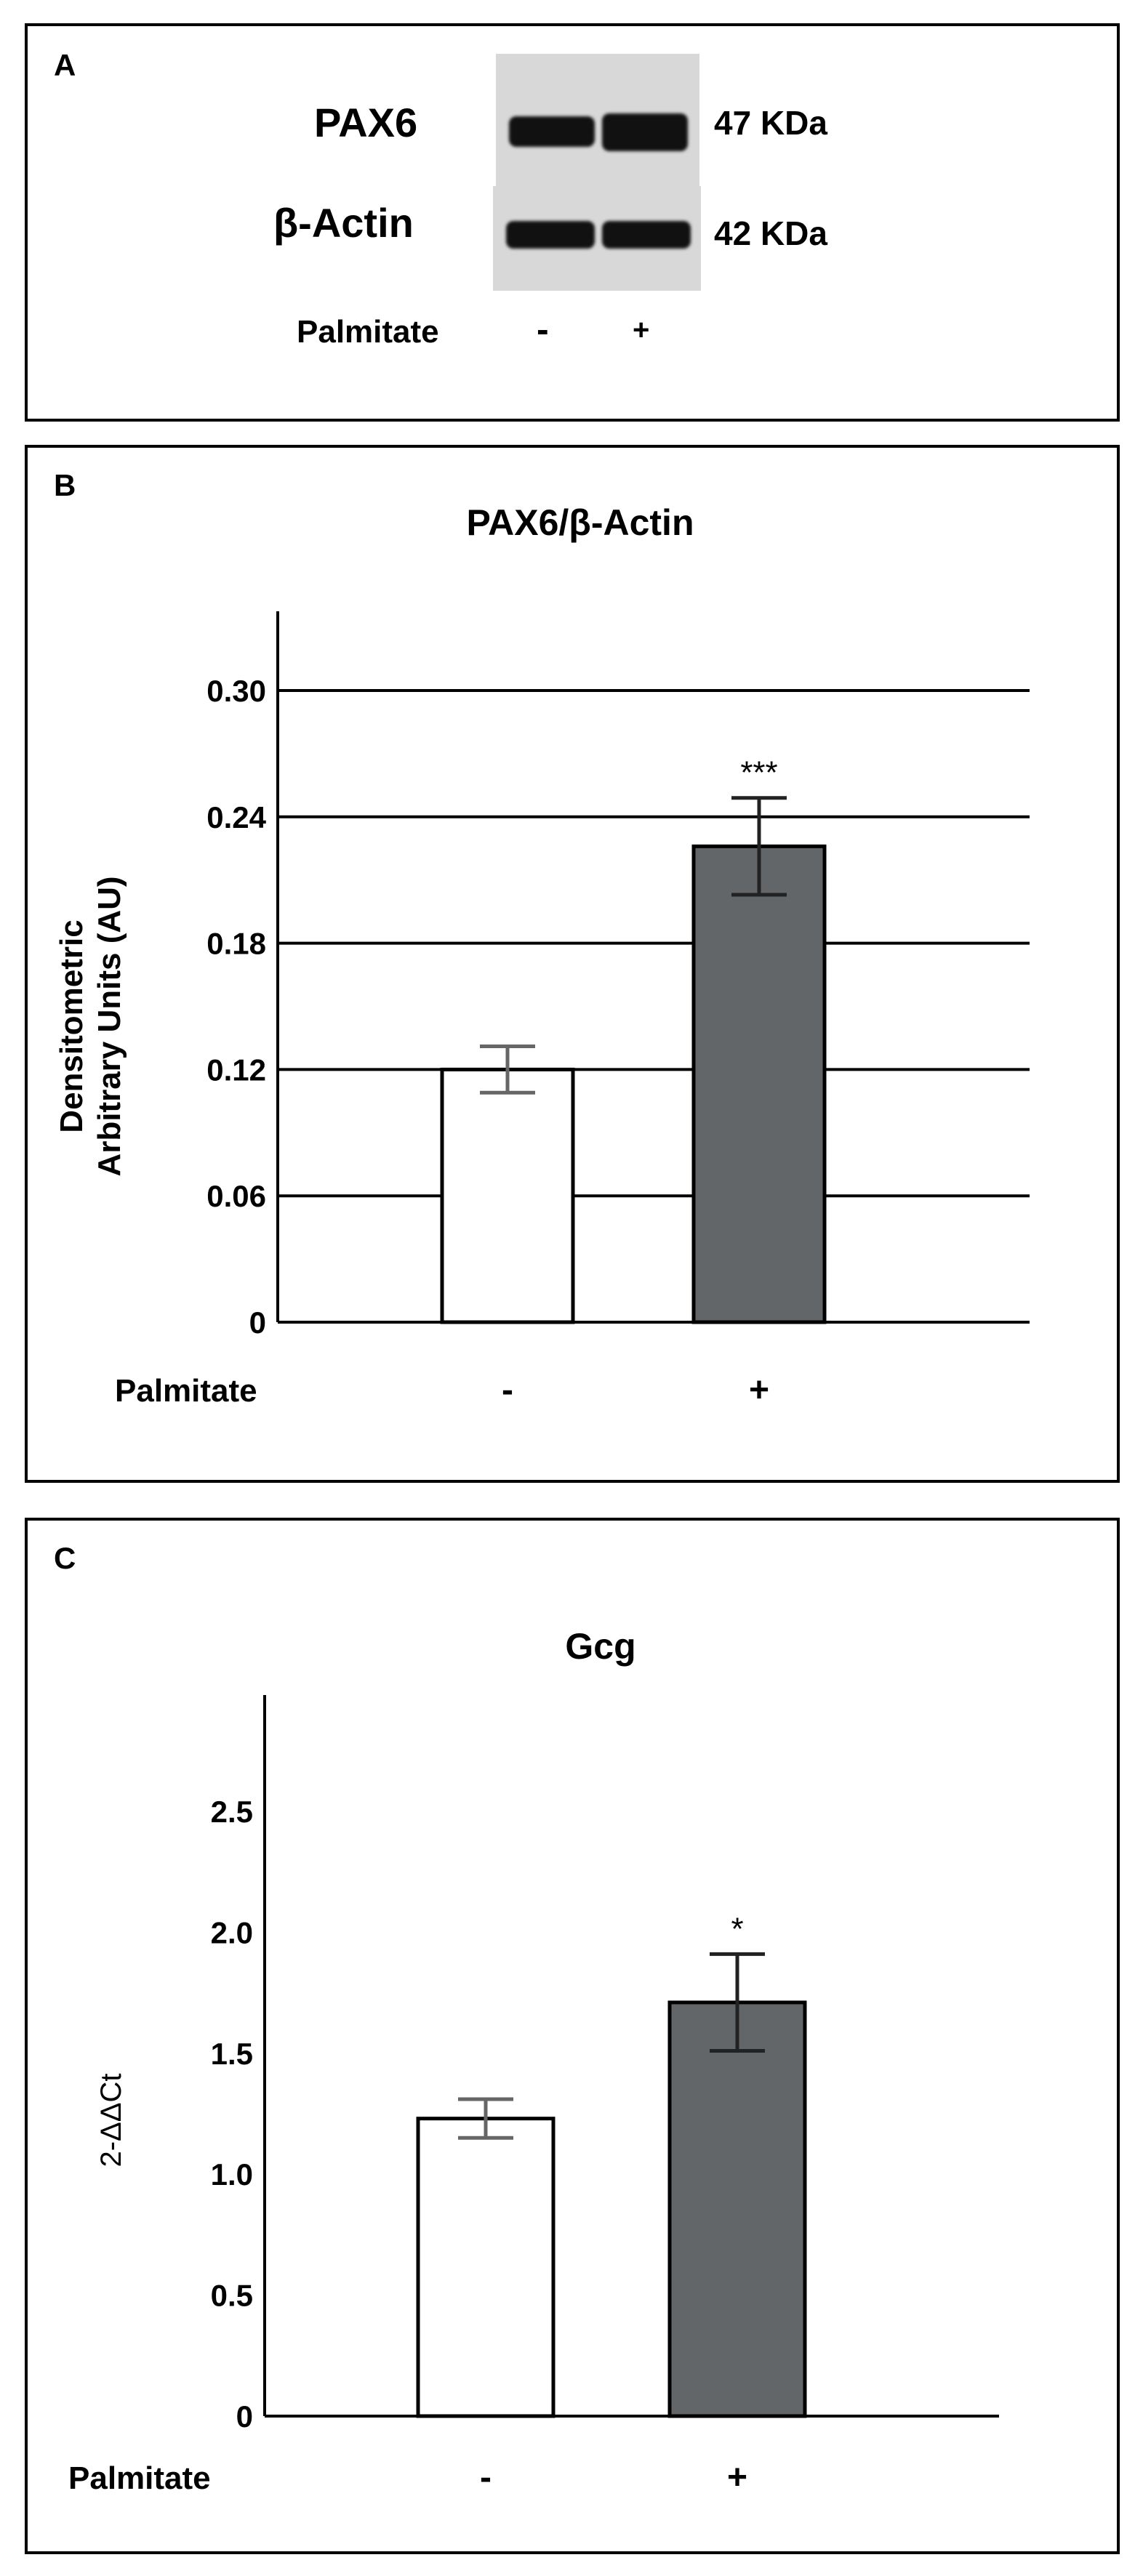 The height and width of the screenshot is (2576, 1143). Describe the element at coordinates (597, 238) in the screenshot. I see `actin-blot` at that location.